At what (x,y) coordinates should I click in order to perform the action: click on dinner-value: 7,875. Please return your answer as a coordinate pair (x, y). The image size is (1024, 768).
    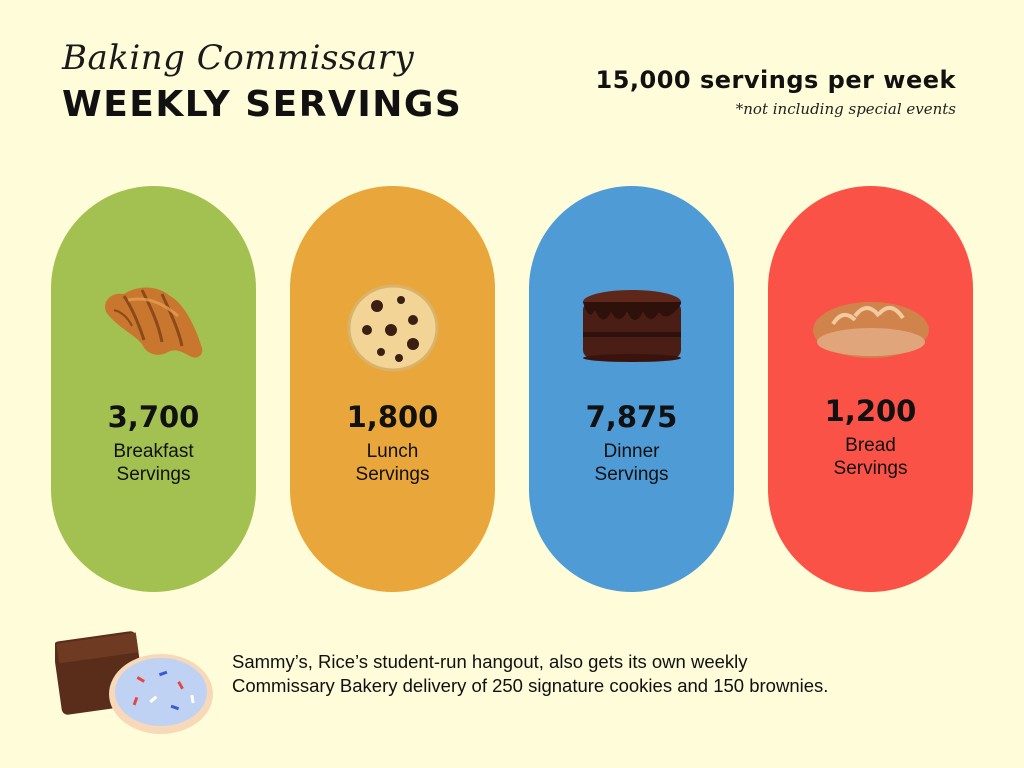
    Looking at the image, I should click on (631, 417).